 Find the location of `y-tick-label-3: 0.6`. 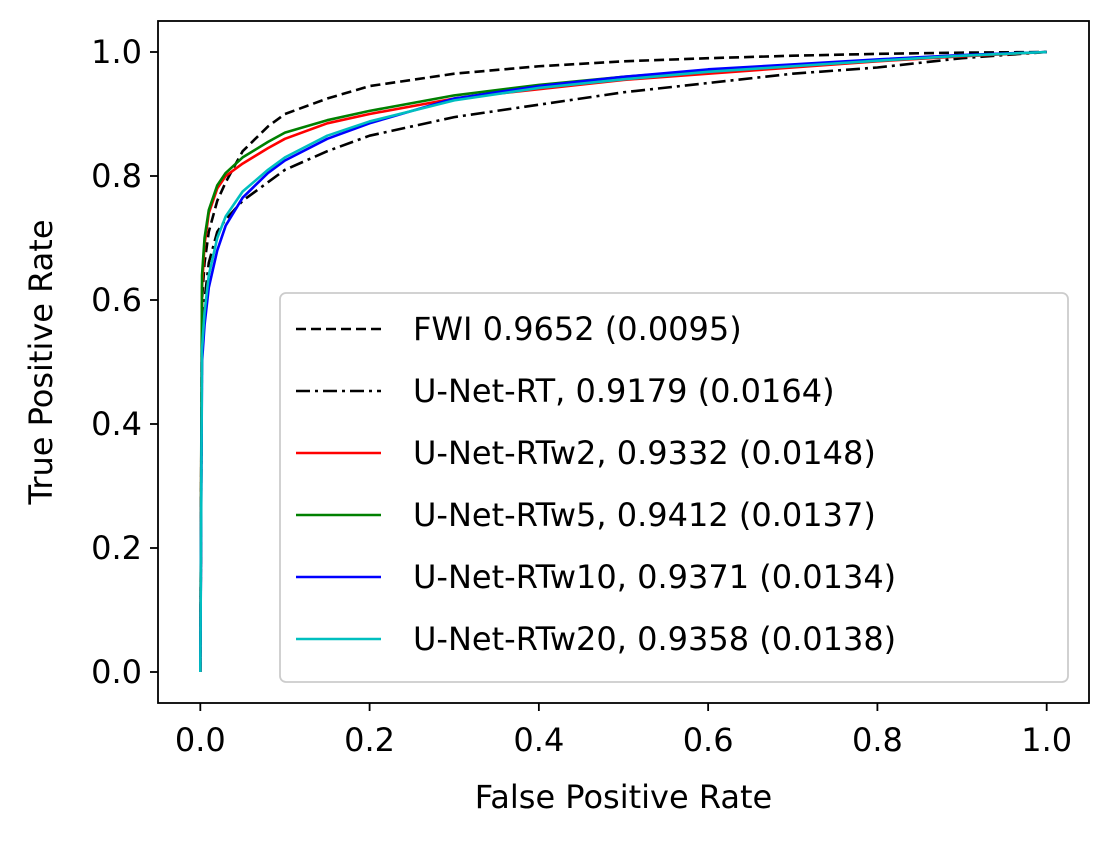

y-tick-label-3: 0.6 is located at coordinates (116, 300).